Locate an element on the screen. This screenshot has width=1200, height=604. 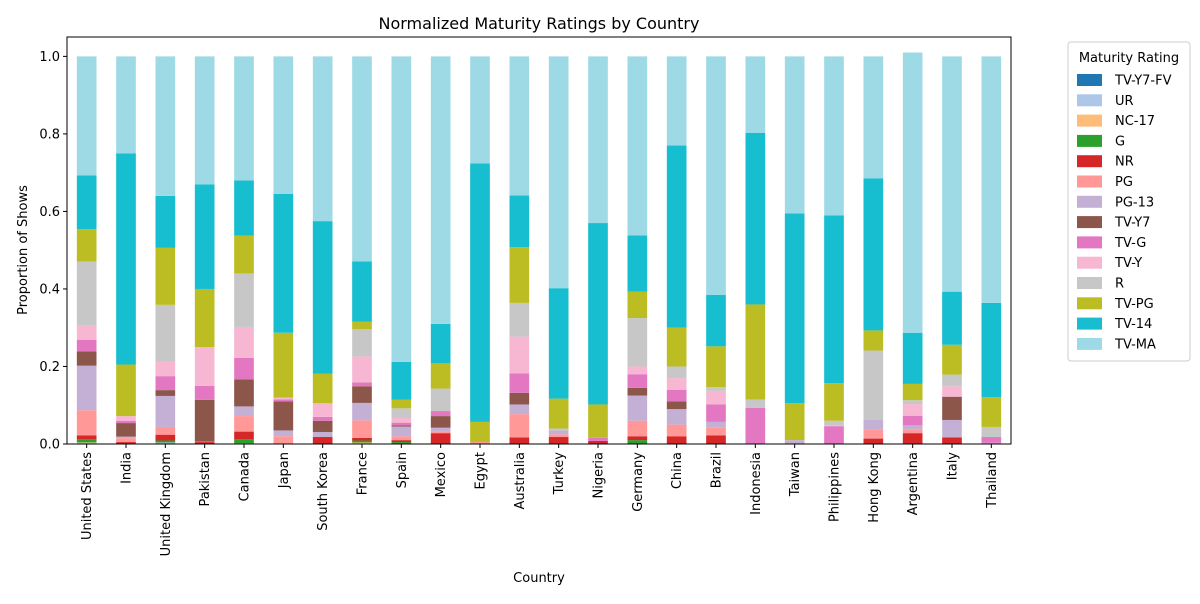
x-tick-label: Canada is located at coordinates (245, 476).